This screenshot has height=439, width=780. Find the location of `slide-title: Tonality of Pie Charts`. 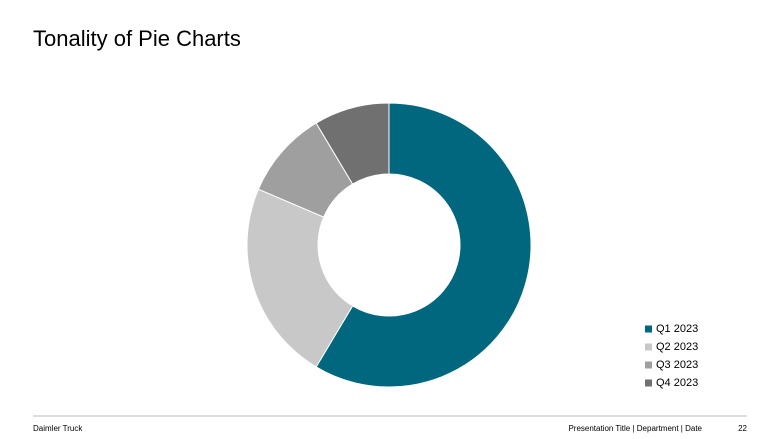

slide-title: Tonality of Pie Charts is located at coordinates (137, 38).